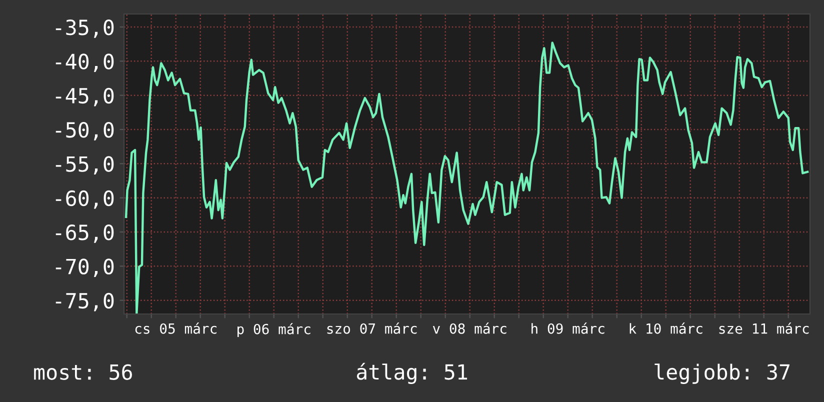 Image resolution: width=824 pixels, height=402 pixels. Describe the element at coordinates (274, 330) in the screenshot. I see `x-tick-label: p 06 márc` at that location.